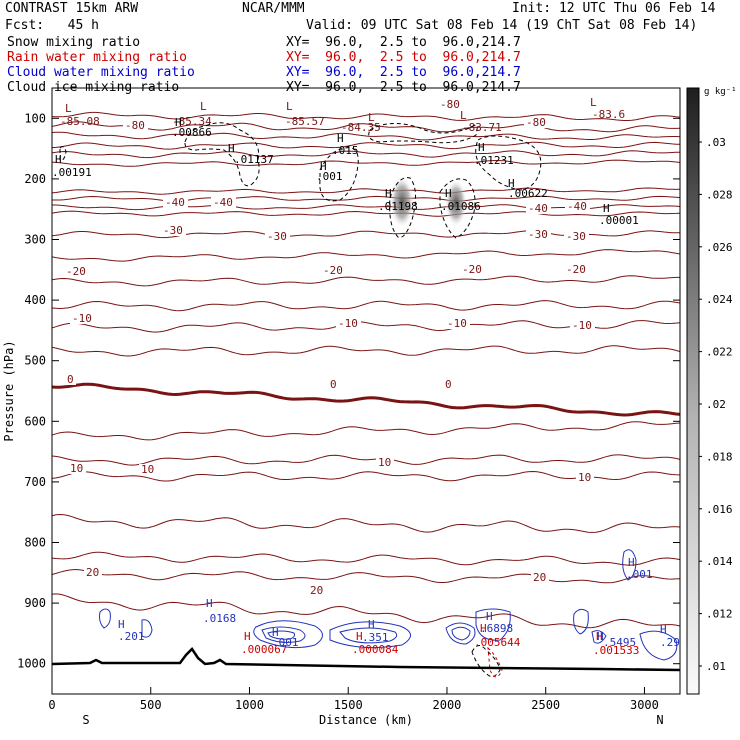 The width and height of the screenshot is (740, 740). I want to click on x-tick-label: 500, so click(151, 705).